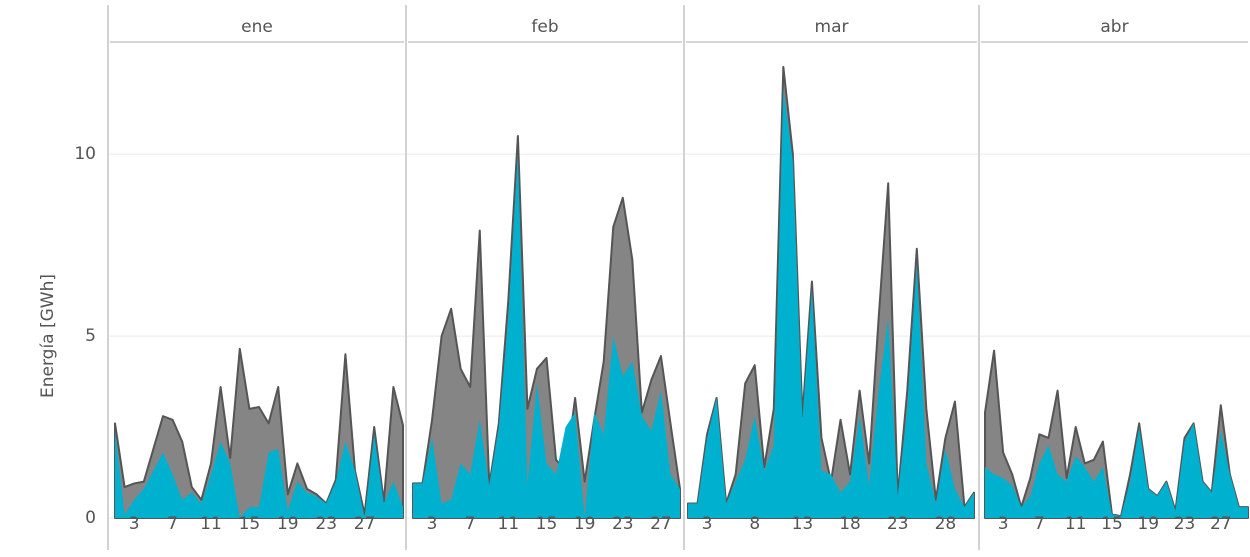  I want to click on x-tick-label: 13, so click(803, 524).